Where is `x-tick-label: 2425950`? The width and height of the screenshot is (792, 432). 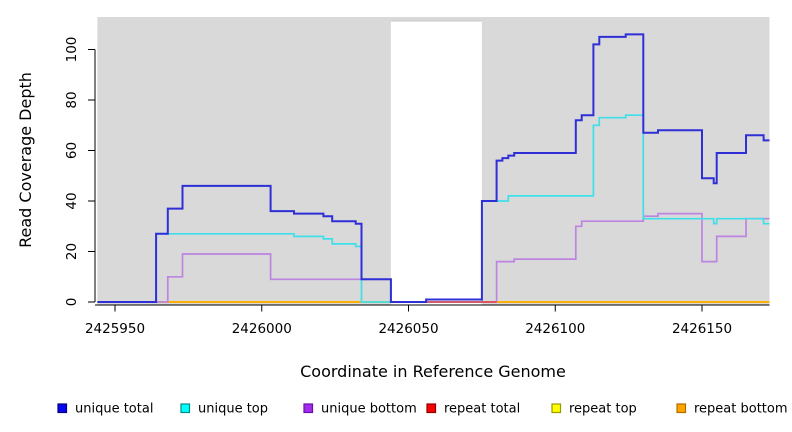
x-tick-label: 2425950 is located at coordinates (115, 329).